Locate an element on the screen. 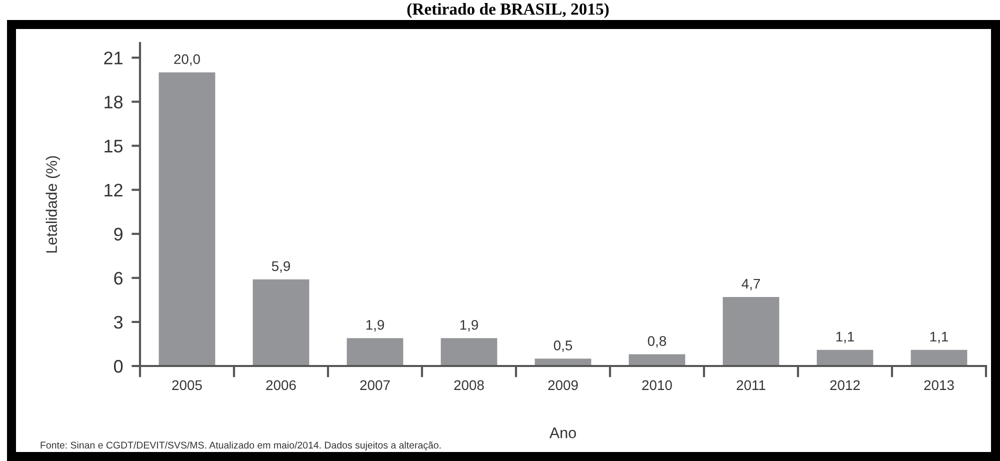  x-tick-label: 2013 is located at coordinates (939, 385).